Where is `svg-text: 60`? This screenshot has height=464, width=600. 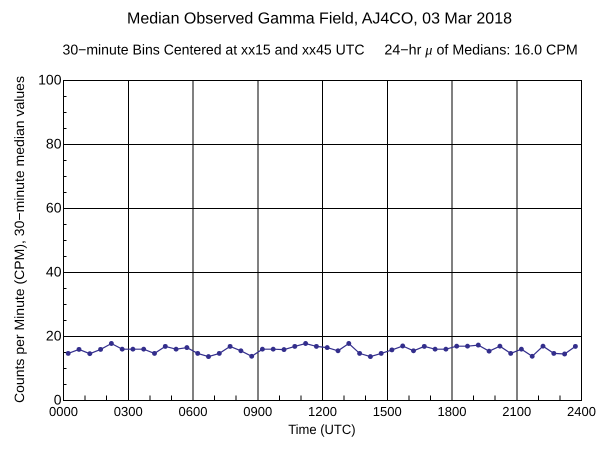 svg-text: 60 is located at coordinates (54, 208).